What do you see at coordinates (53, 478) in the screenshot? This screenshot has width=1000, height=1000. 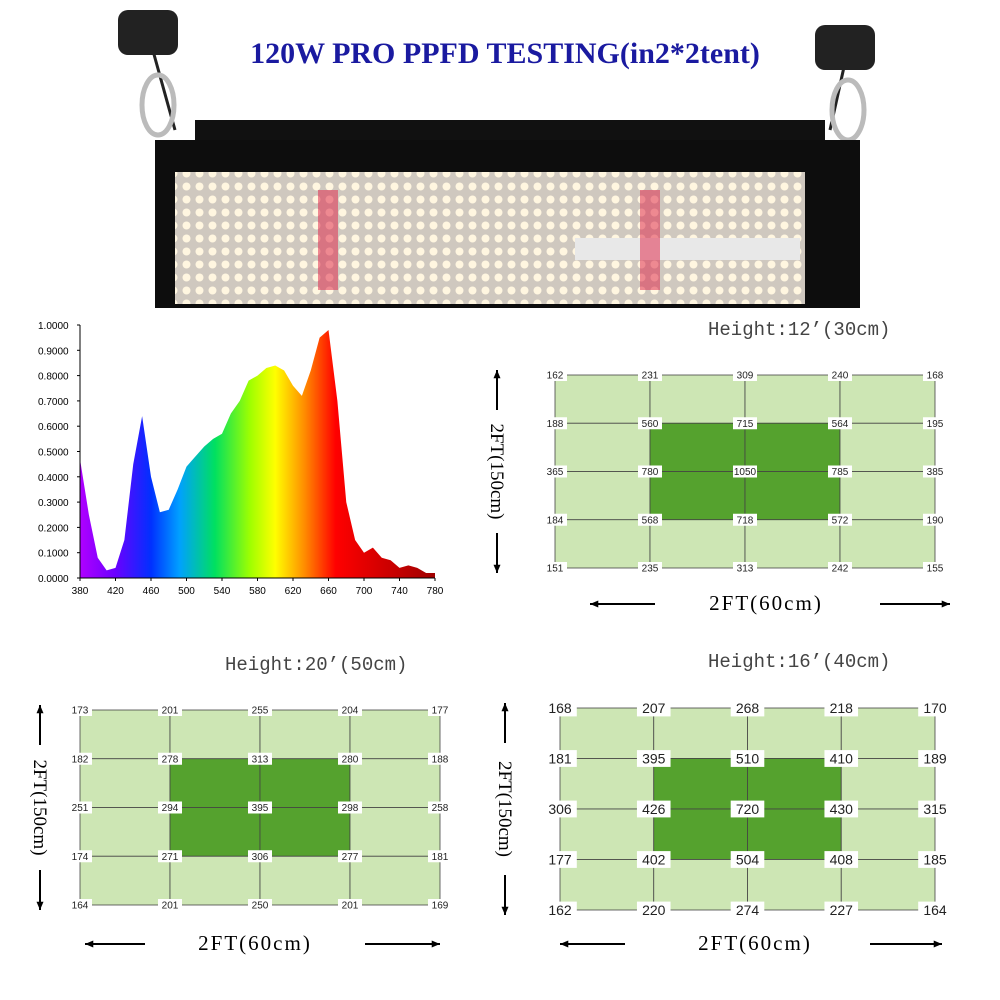 I see `y-tick-label: 0.4000` at bounding box center [53, 478].